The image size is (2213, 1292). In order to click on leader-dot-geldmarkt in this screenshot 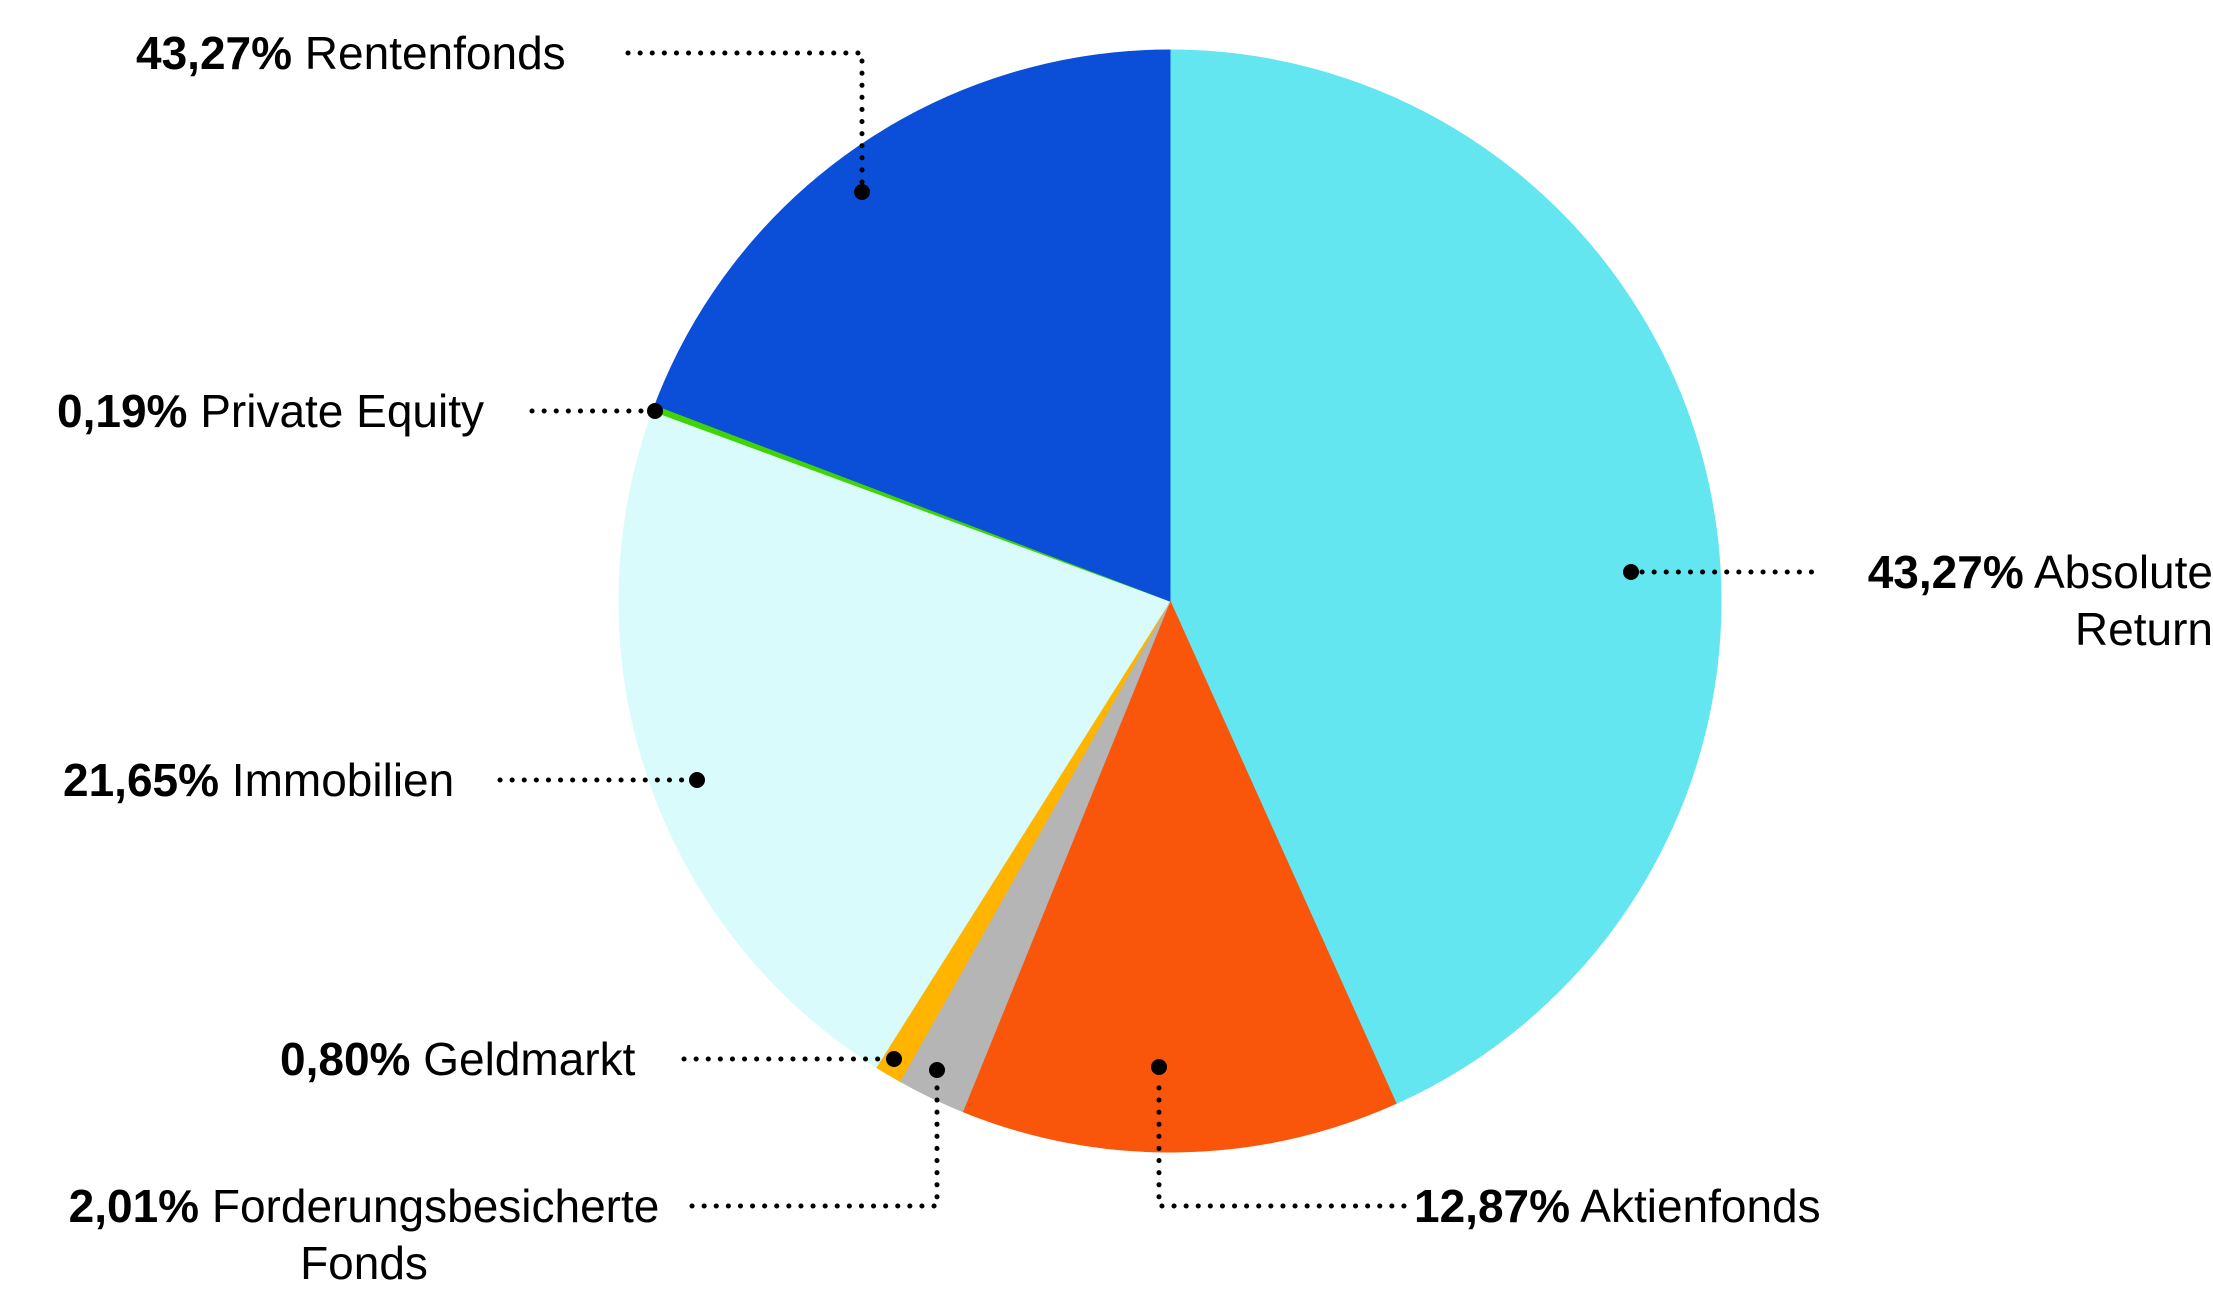, I will do `click(894, 1059)`.